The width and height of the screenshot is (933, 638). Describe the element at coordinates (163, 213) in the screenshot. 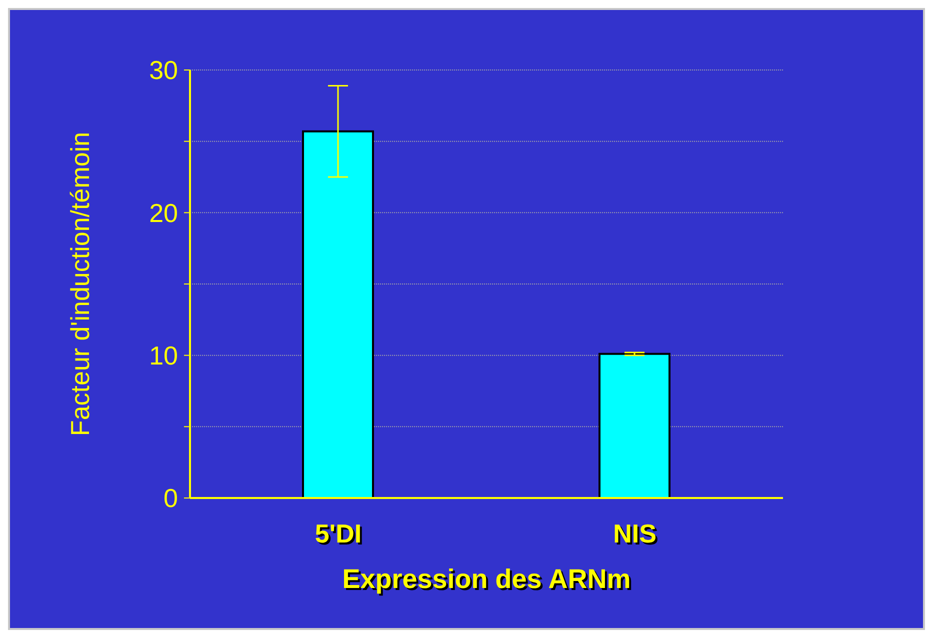

I see `y-tick-label: 20` at that location.